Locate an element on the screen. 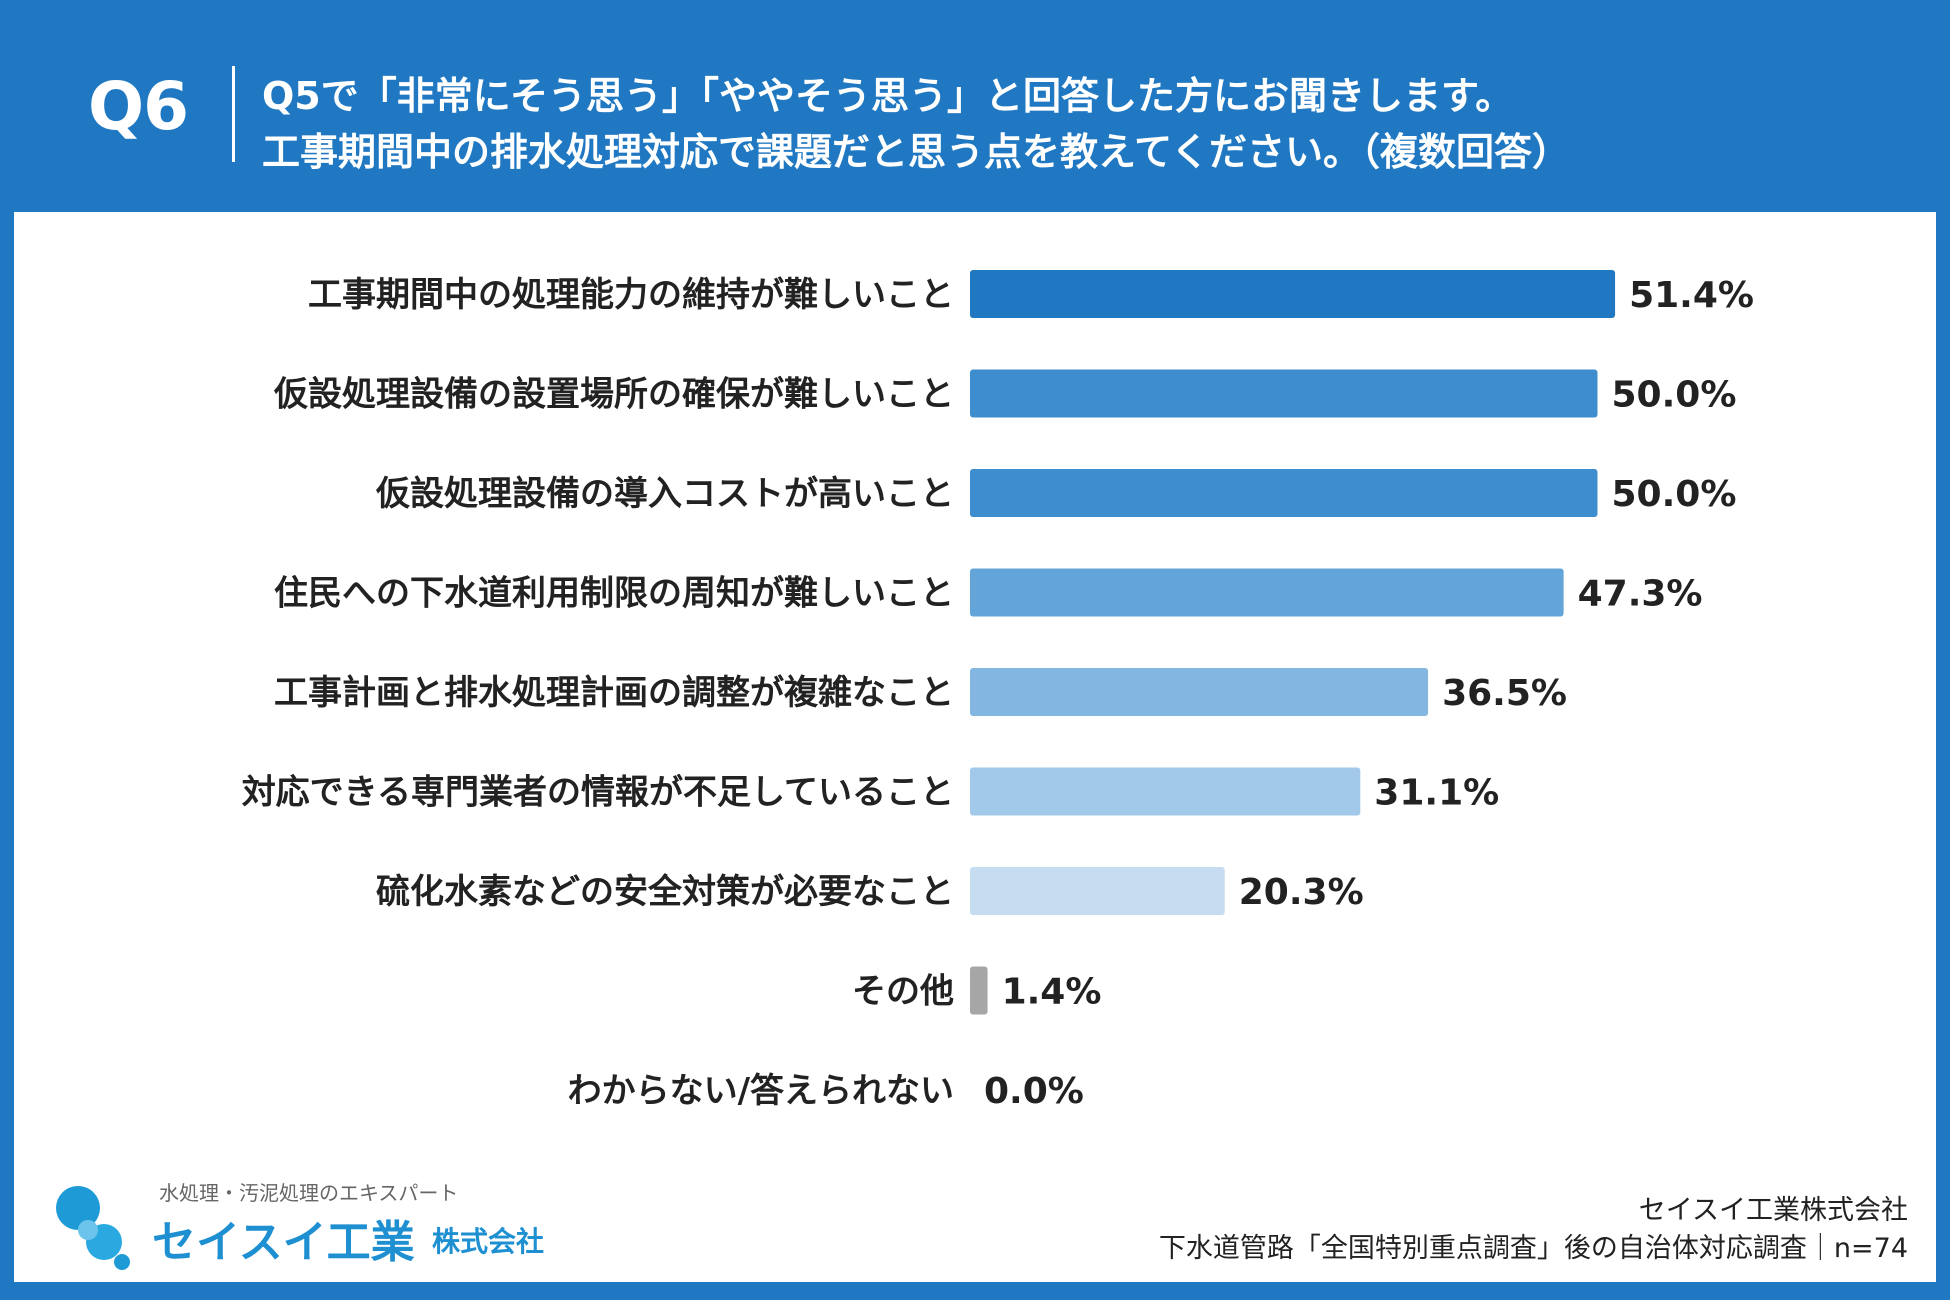  question-line-1: Q5で「非常にそう思う」「ややそう思う」と回答した方にお聞きします。 is located at coordinates (888, 96).